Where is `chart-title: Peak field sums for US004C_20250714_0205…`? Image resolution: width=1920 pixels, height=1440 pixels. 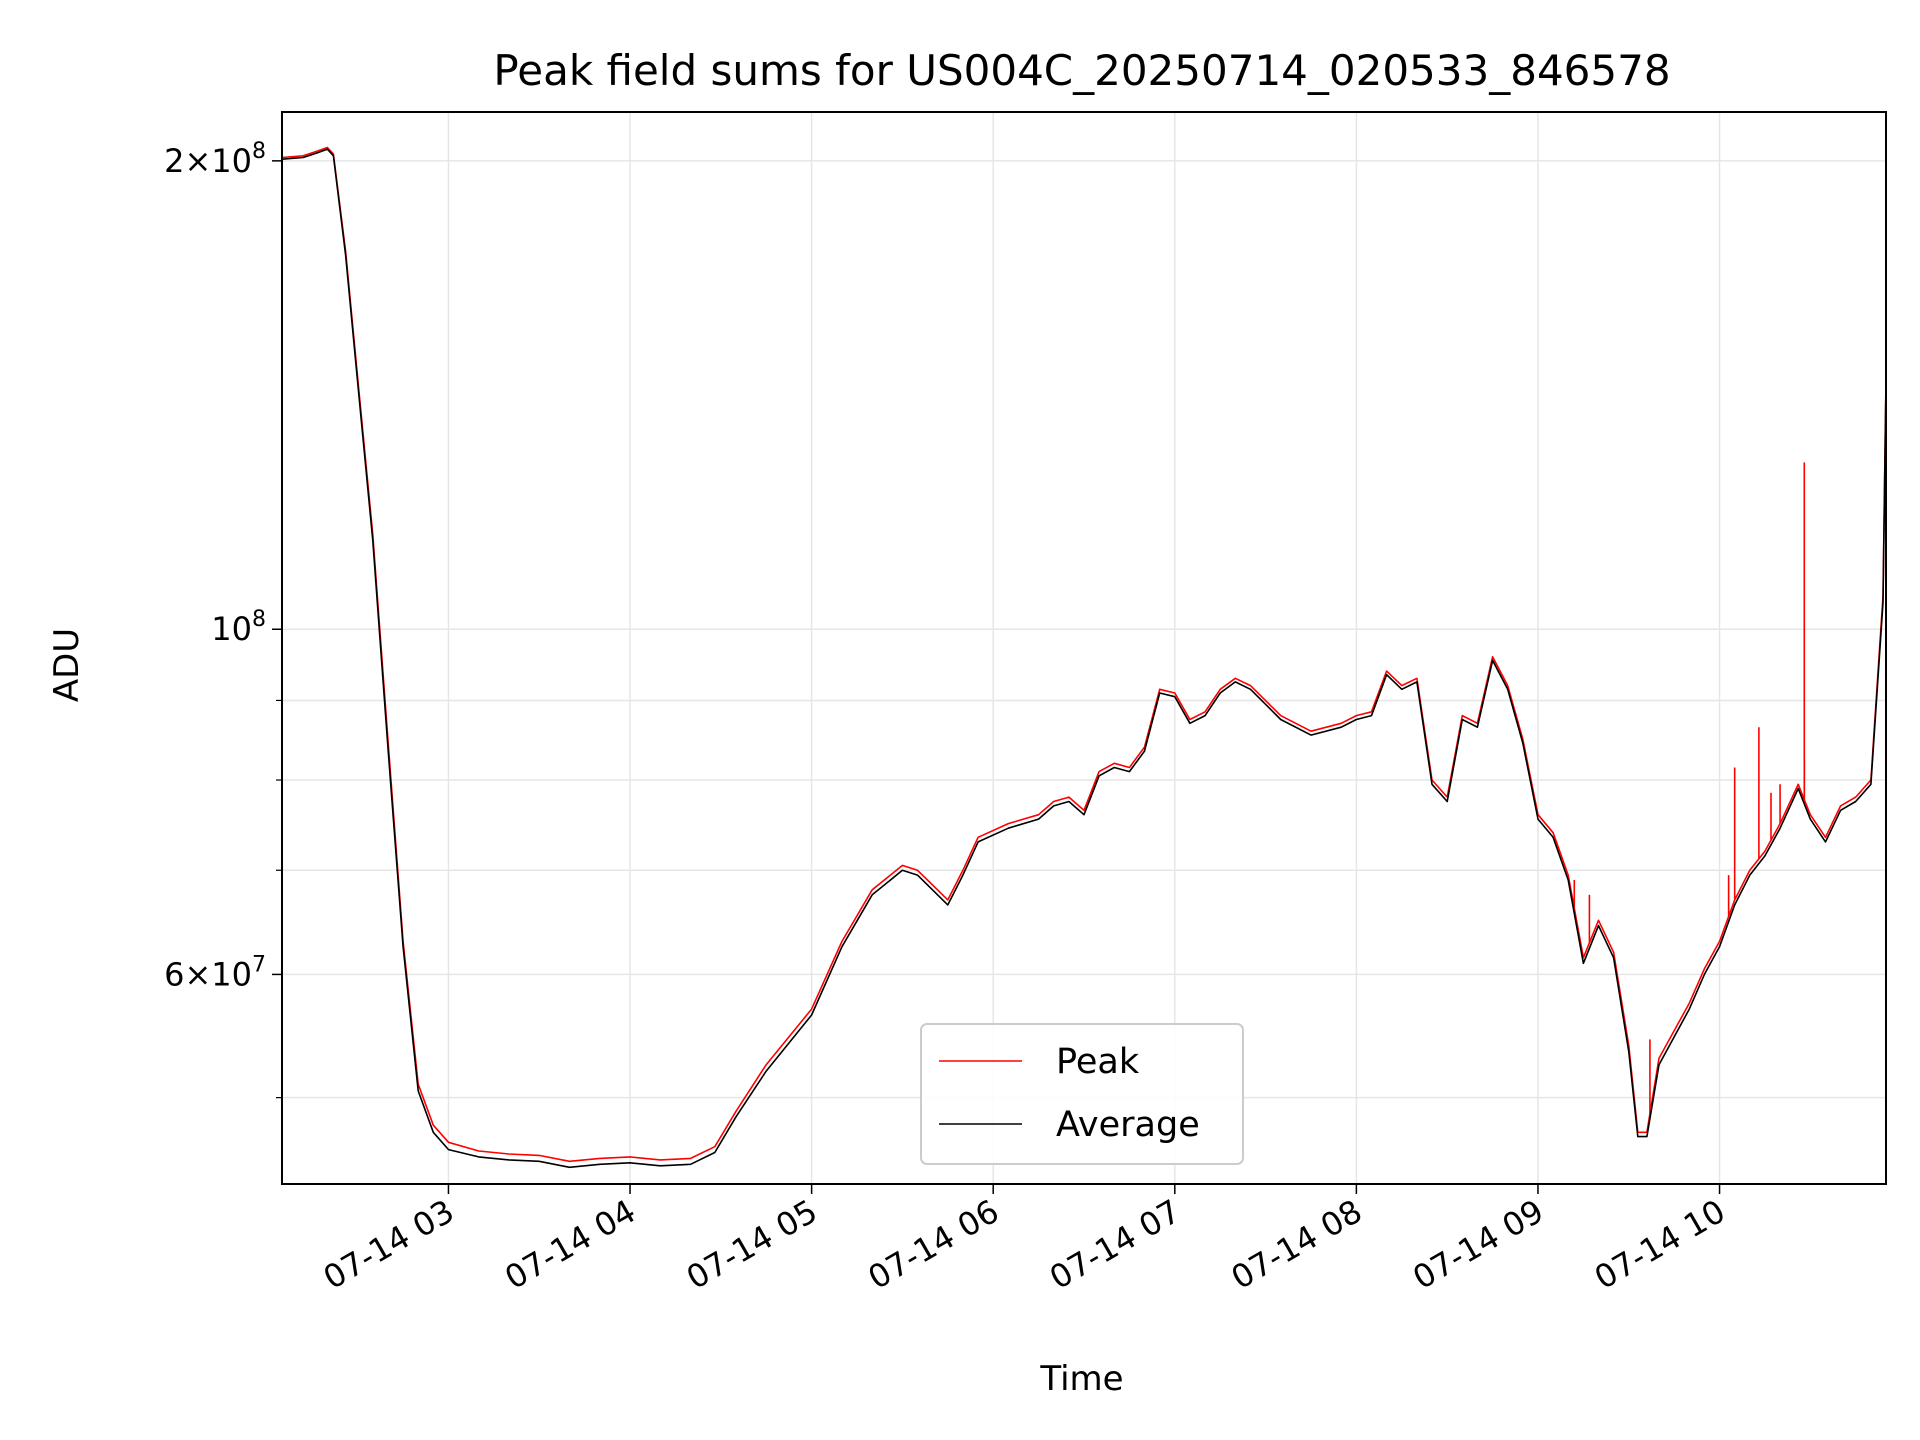
chart-title: Peak field sums for US004C_20250714_0205… is located at coordinates (1081, 70).